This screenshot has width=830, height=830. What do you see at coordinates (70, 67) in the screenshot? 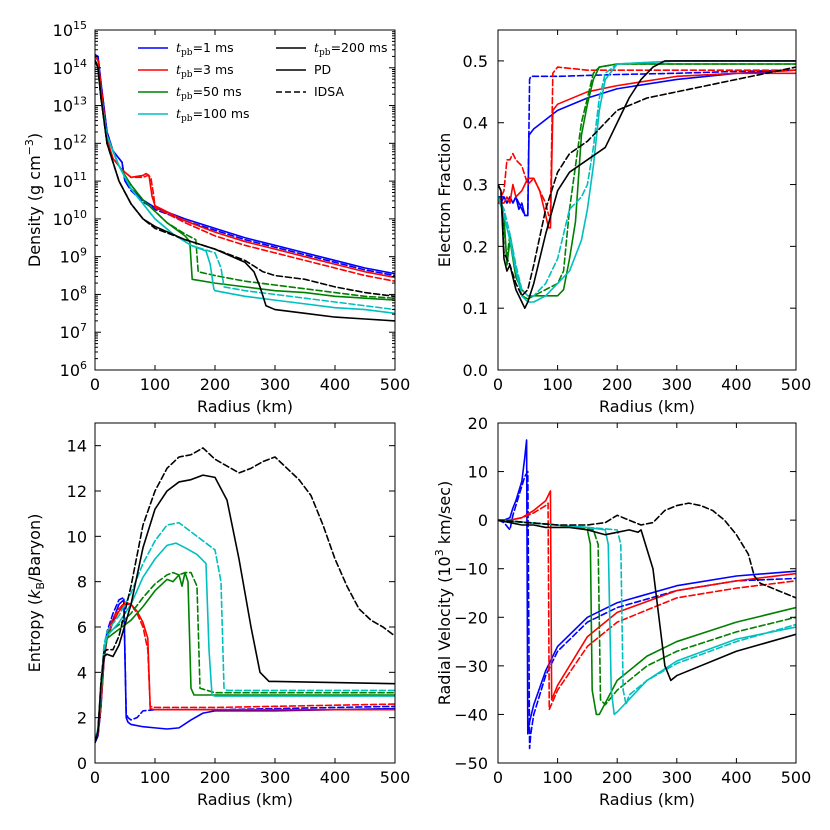
I see `density-ytick-label: 10¹⁴` at bounding box center [70, 67].